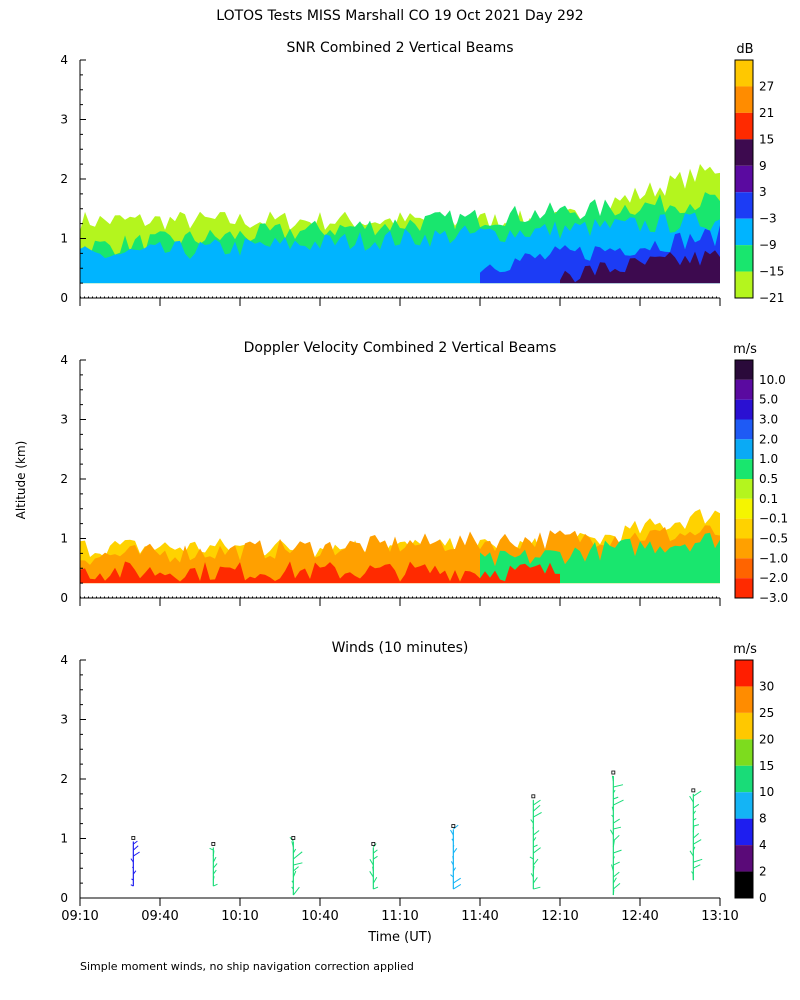  I want to click on colorbar-tick-label: 30, so click(766, 686).